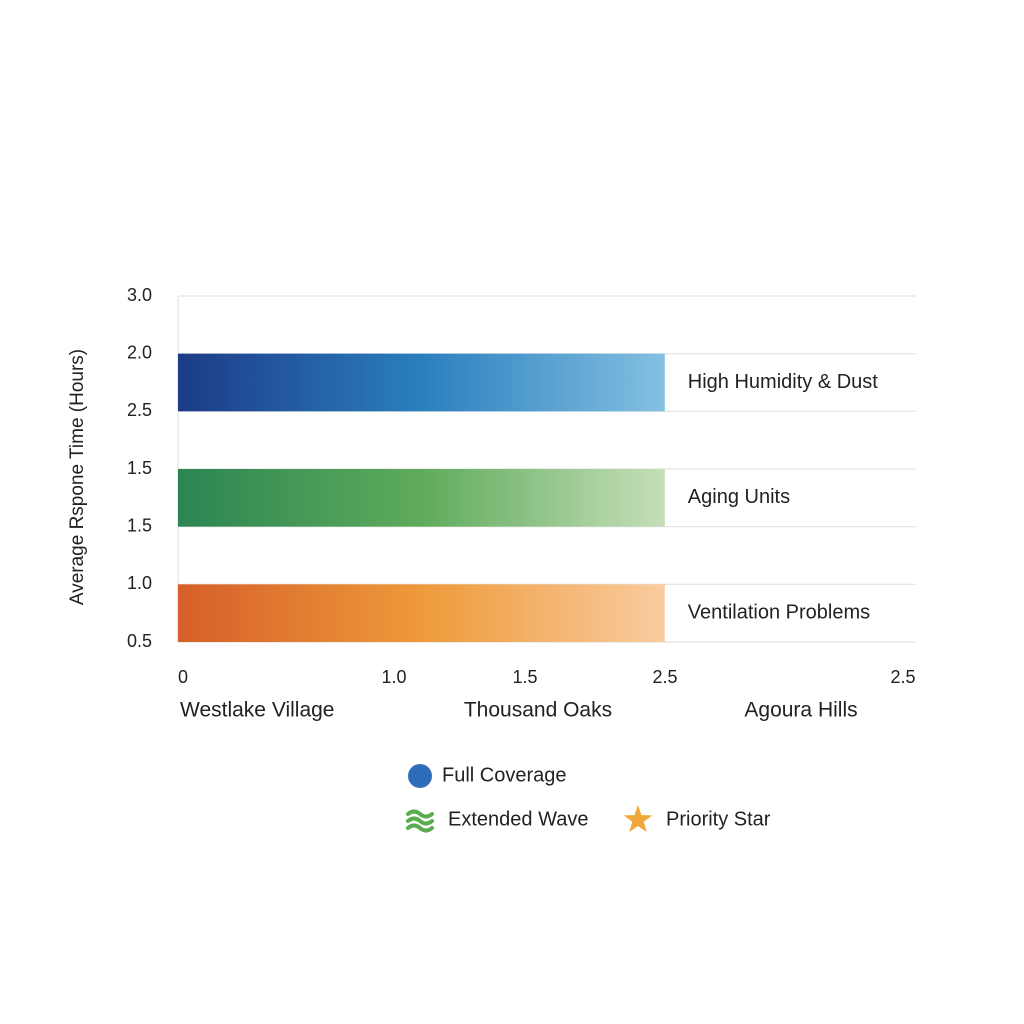 This screenshot has width=1024, height=1024. Describe the element at coordinates (183, 677) in the screenshot. I see `x-tick-label: 0` at that location.